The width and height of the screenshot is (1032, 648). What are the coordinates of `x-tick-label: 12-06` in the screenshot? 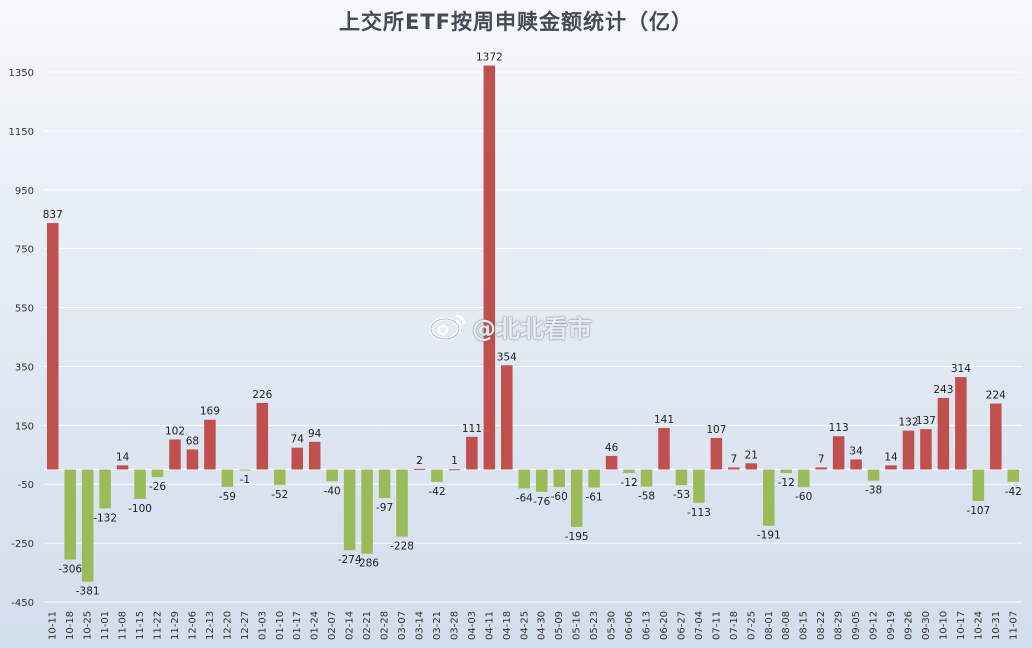 It's located at (192, 625).